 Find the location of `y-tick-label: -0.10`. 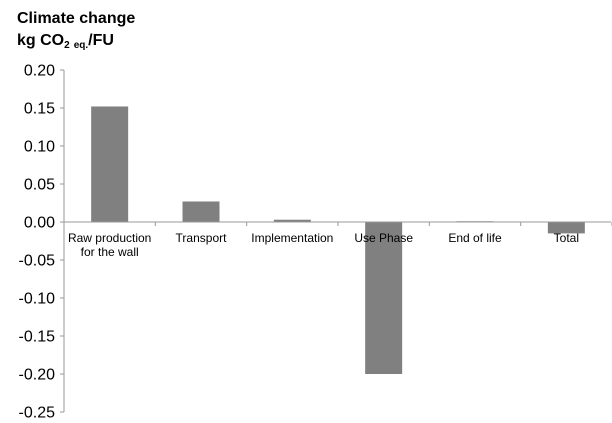

y-tick-label: -0.10 is located at coordinates (37, 299).